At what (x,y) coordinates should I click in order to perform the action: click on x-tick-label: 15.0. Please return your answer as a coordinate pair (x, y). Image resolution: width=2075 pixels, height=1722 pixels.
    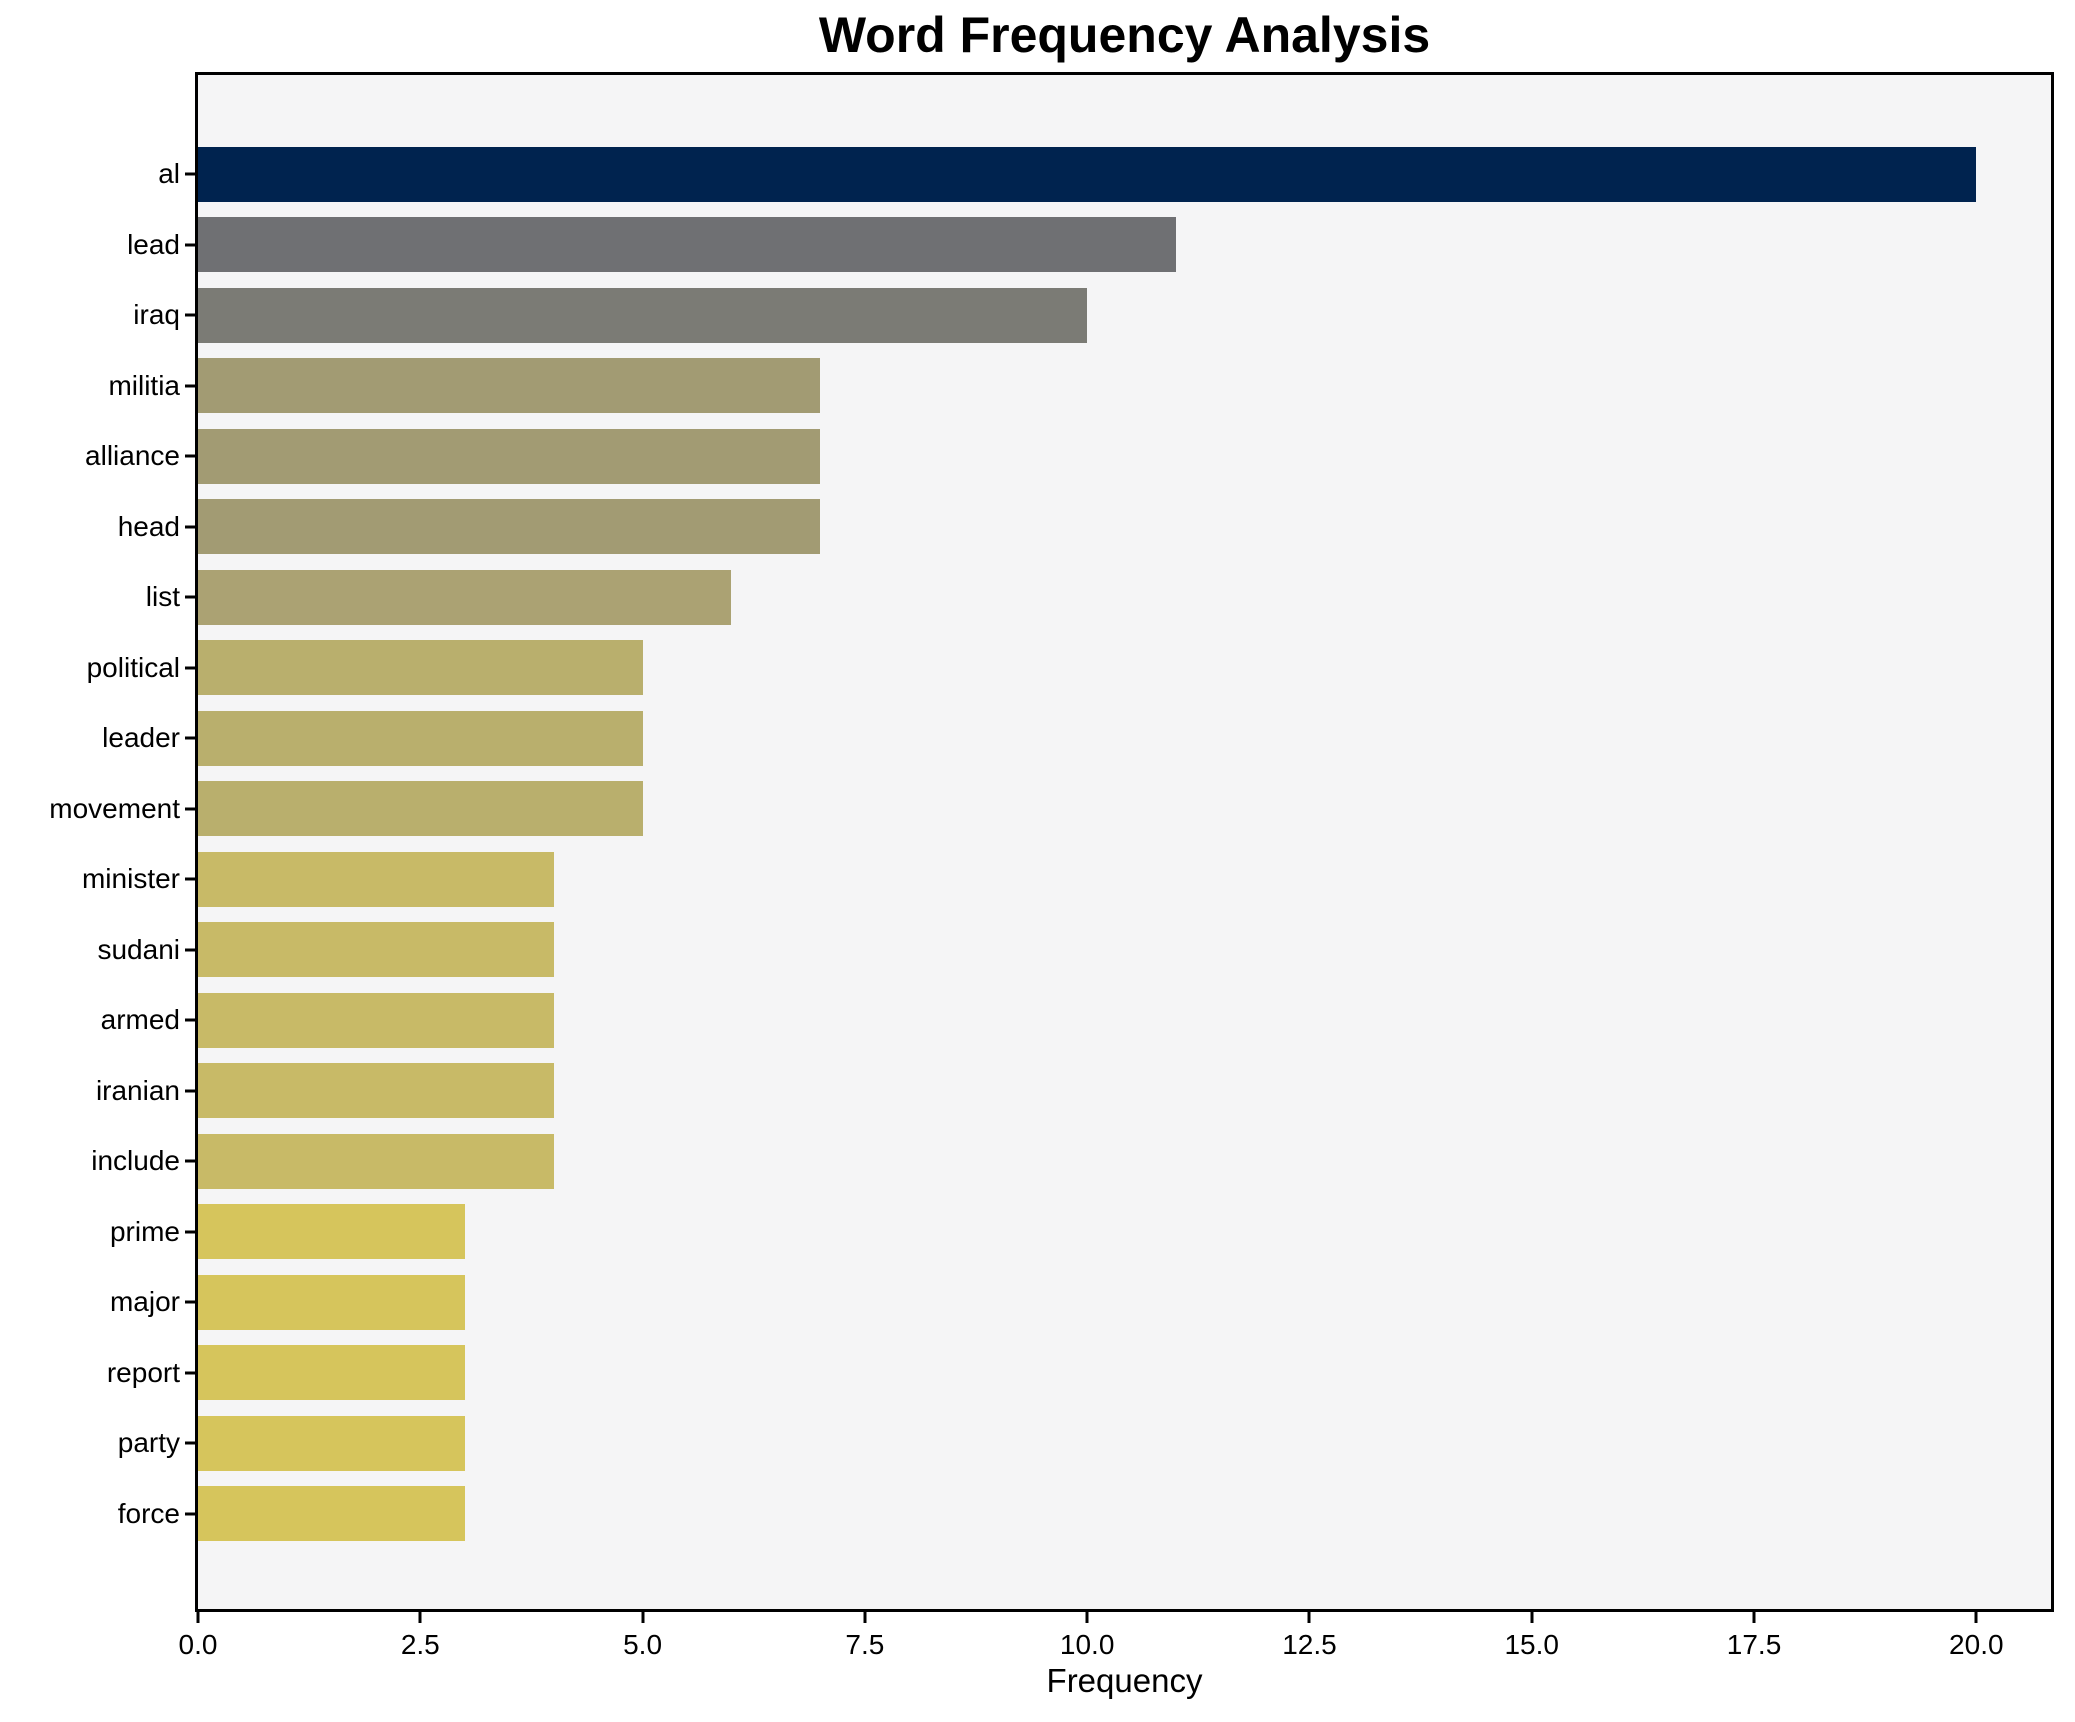
    Looking at the image, I should click on (1531, 1644).